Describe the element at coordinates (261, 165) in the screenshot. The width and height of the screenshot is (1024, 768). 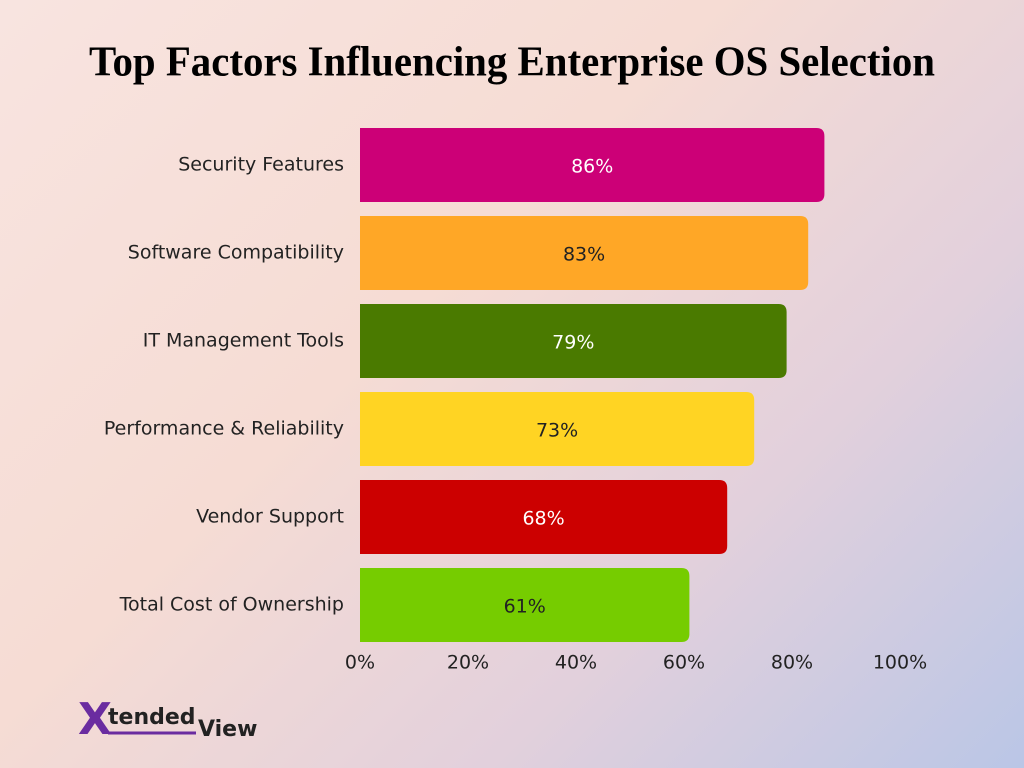
I see `category-label: Security Features` at that location.